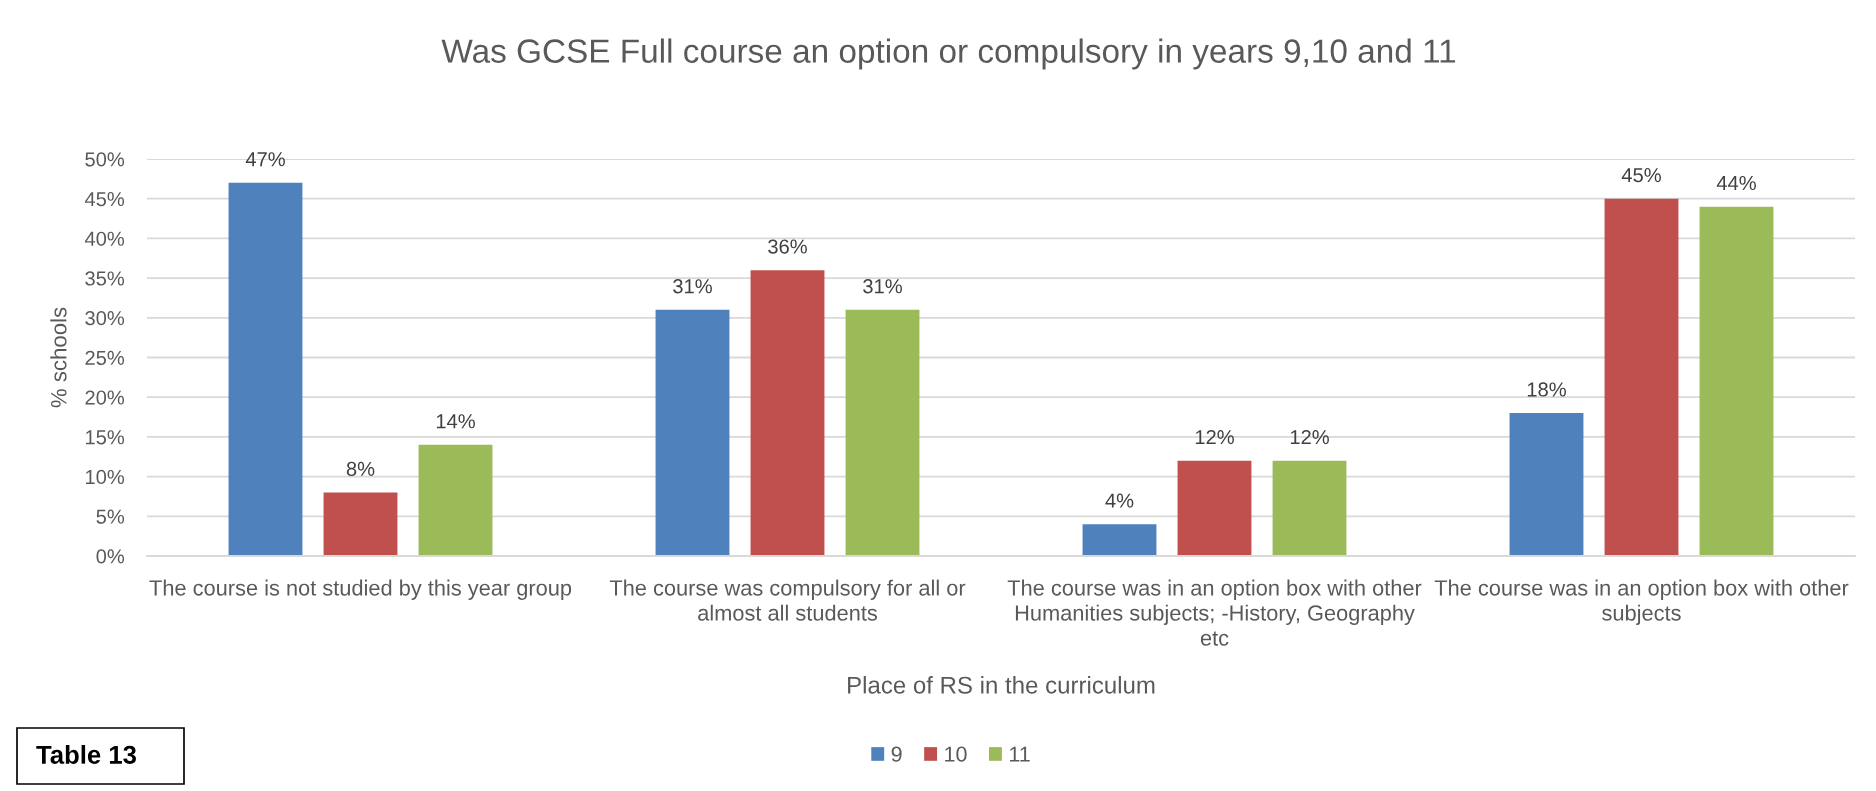 The image size is (1876, 791). Describe the element at coordinates (104, 199) in the screenshot. I see `y-tick-label: 45%` at that location.